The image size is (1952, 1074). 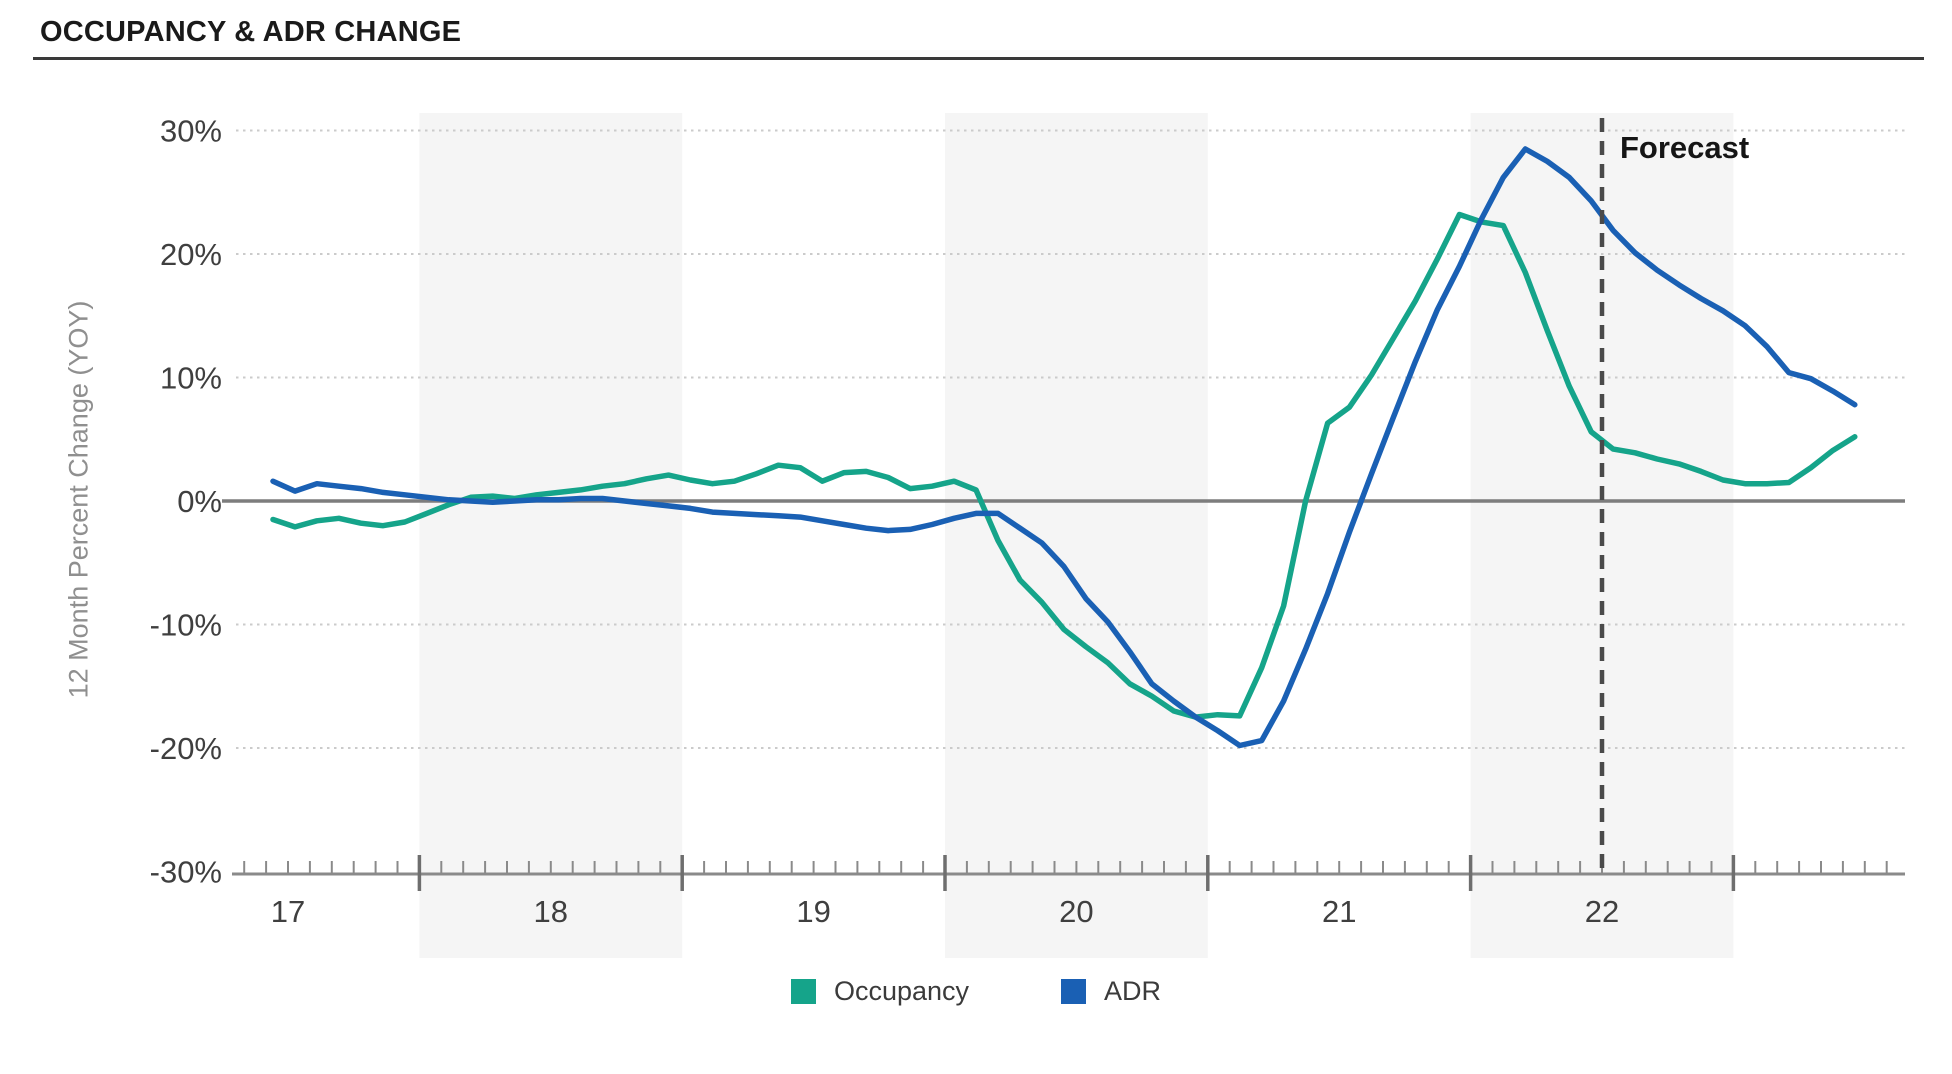 I want to click on occupancy-color-swatch, so click(x=803, y=991).